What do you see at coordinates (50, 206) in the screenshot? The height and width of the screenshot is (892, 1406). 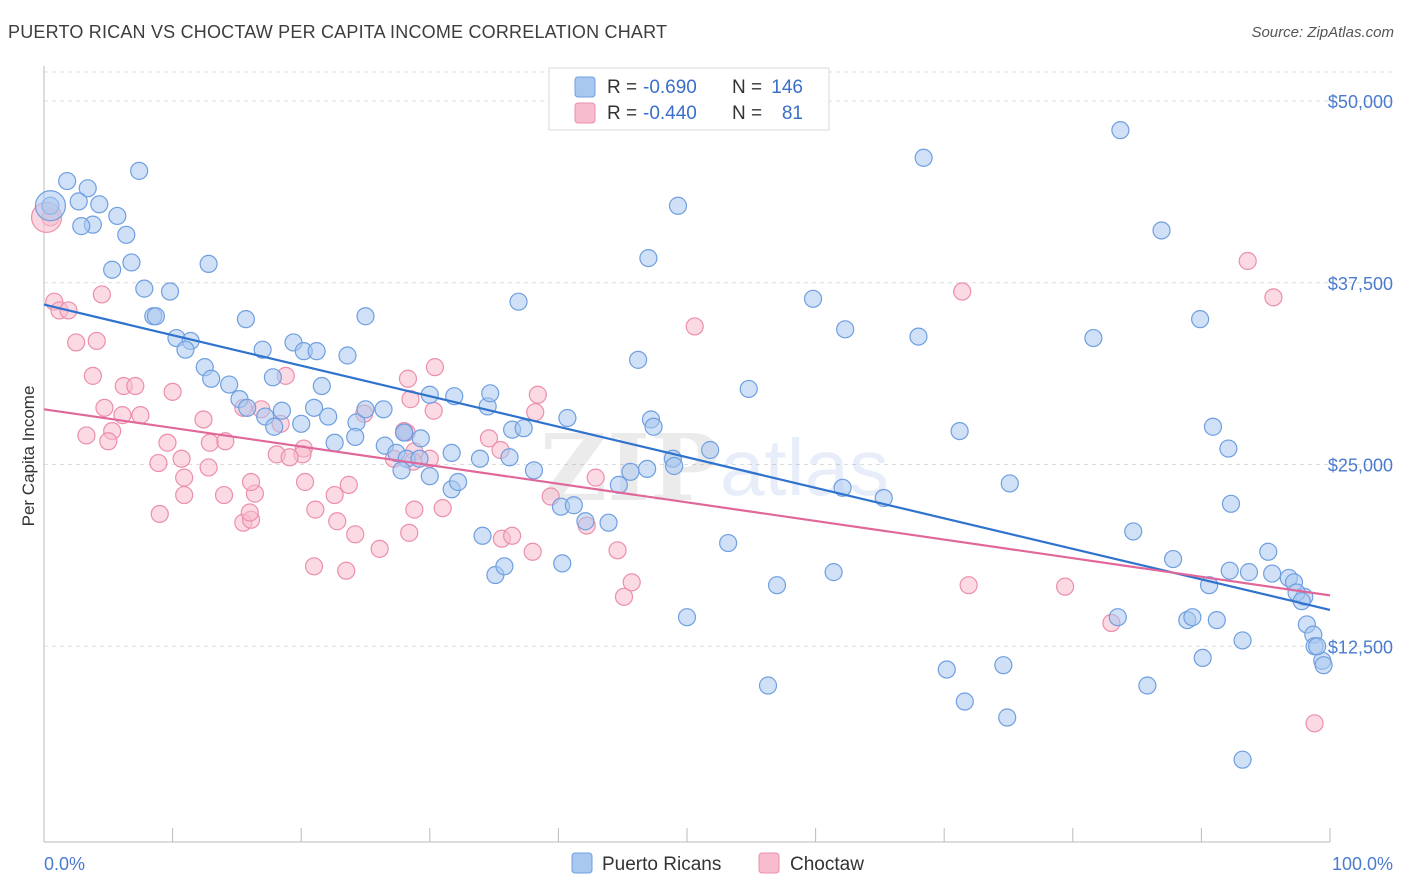 I see `puerto-rican-point-large` at bounding box center [50, 206].